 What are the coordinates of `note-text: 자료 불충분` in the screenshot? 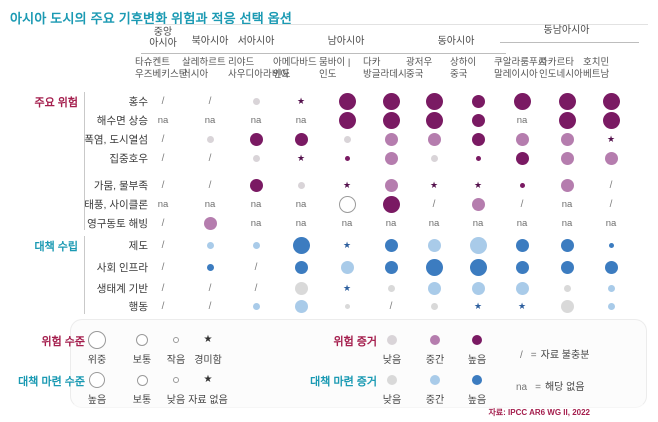 It's located at (565, 355).